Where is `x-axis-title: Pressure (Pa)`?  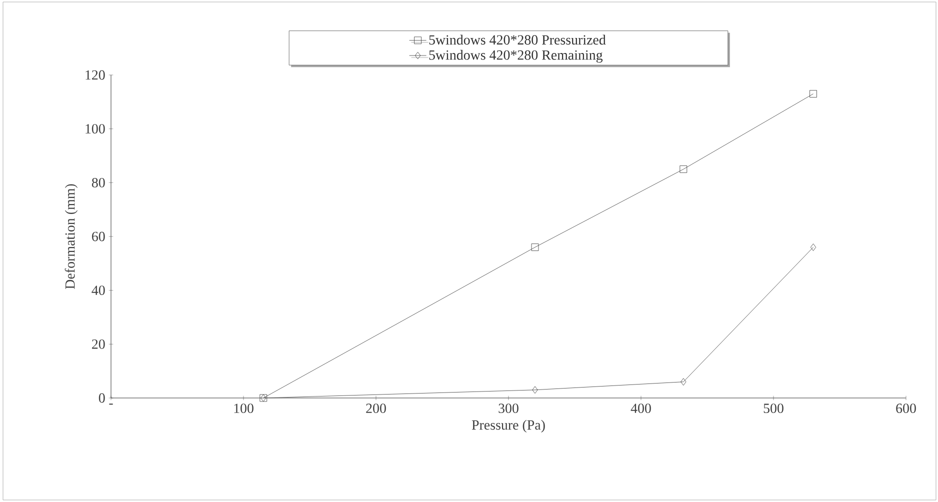 x-axis-title: Pressure (Pa) is located at coordinates (508, 426).